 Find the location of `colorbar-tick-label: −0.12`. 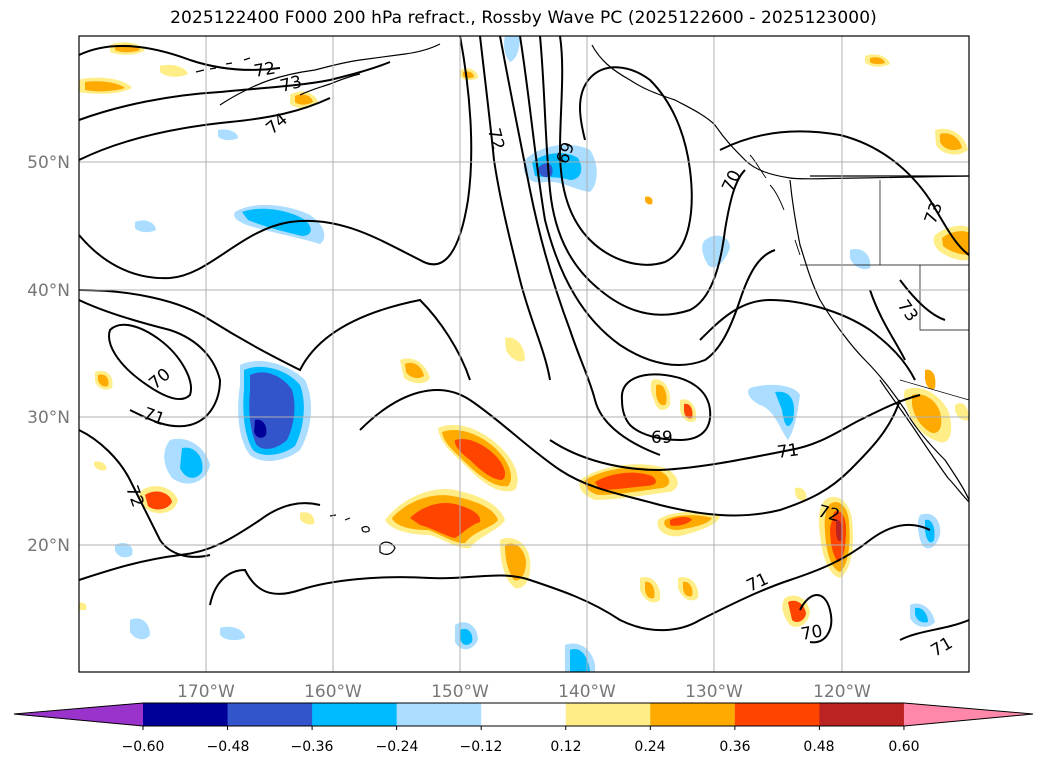

colorbar-tick-label: −0.12 is located at coordinates (481, 747).